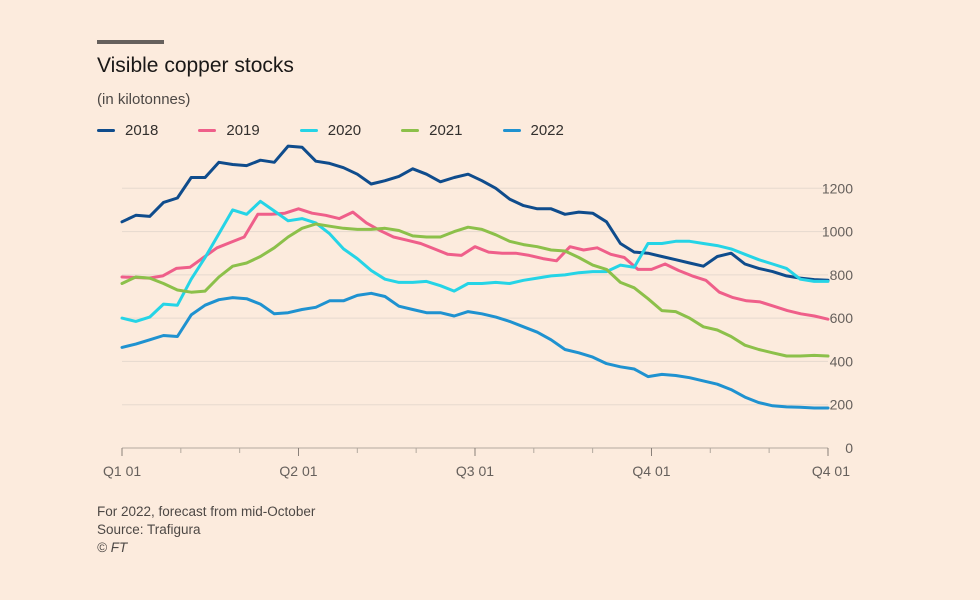 The height and width of the screenshot is (600, 980). What do you see at coordinates (547, 130) in the screenshot?
I see `legend-label-2022: 2022` at bounding box center [547, 130].